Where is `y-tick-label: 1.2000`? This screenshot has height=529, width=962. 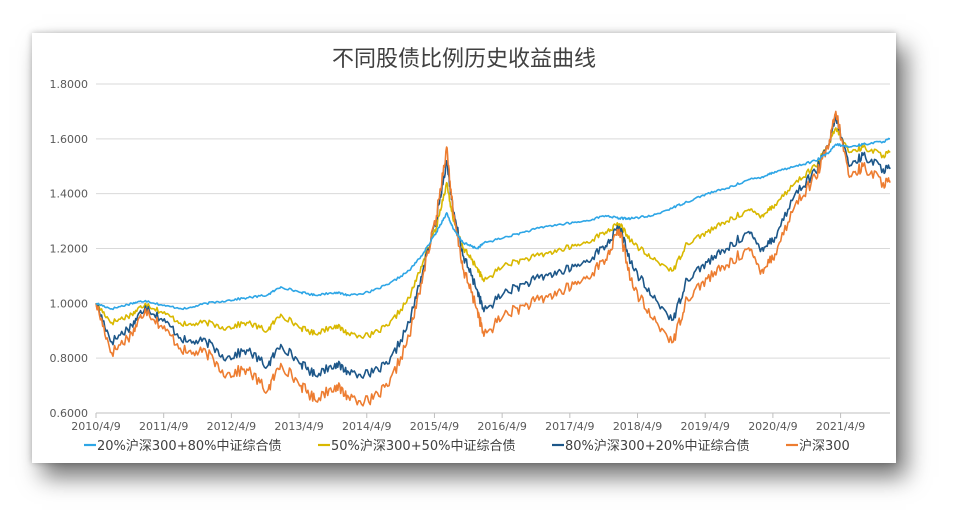 y-tick-label: 1.2000 is located at coordinates (69, 249).